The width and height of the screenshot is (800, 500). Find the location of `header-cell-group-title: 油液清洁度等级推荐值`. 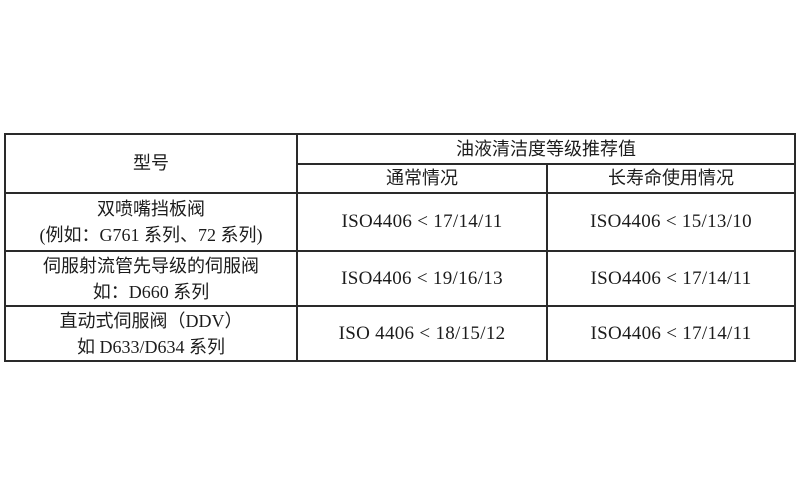

header-cell-group-title: 油液清洁度等级推荐值 is located at coordinates (546, 149).